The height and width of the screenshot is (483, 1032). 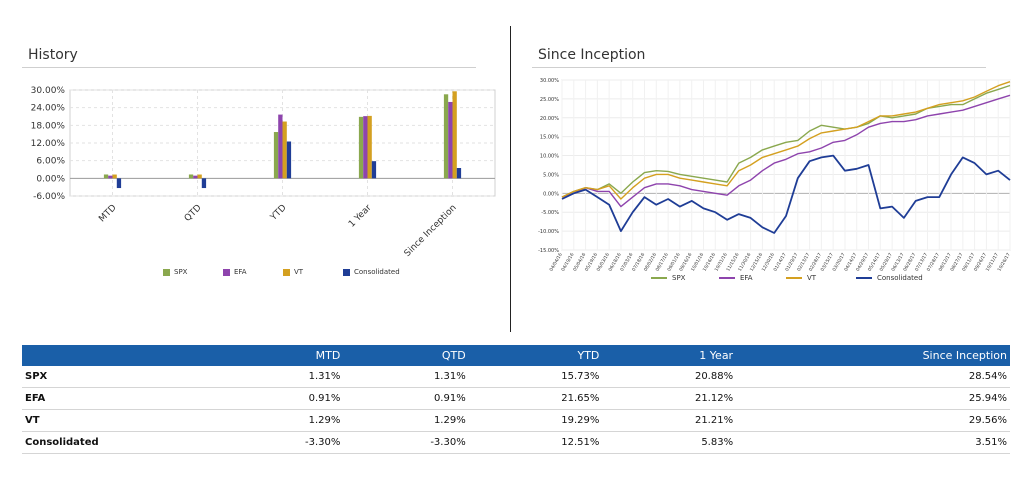 I want to click on bar-consolidated-mtd, so click(x=119, y=183).